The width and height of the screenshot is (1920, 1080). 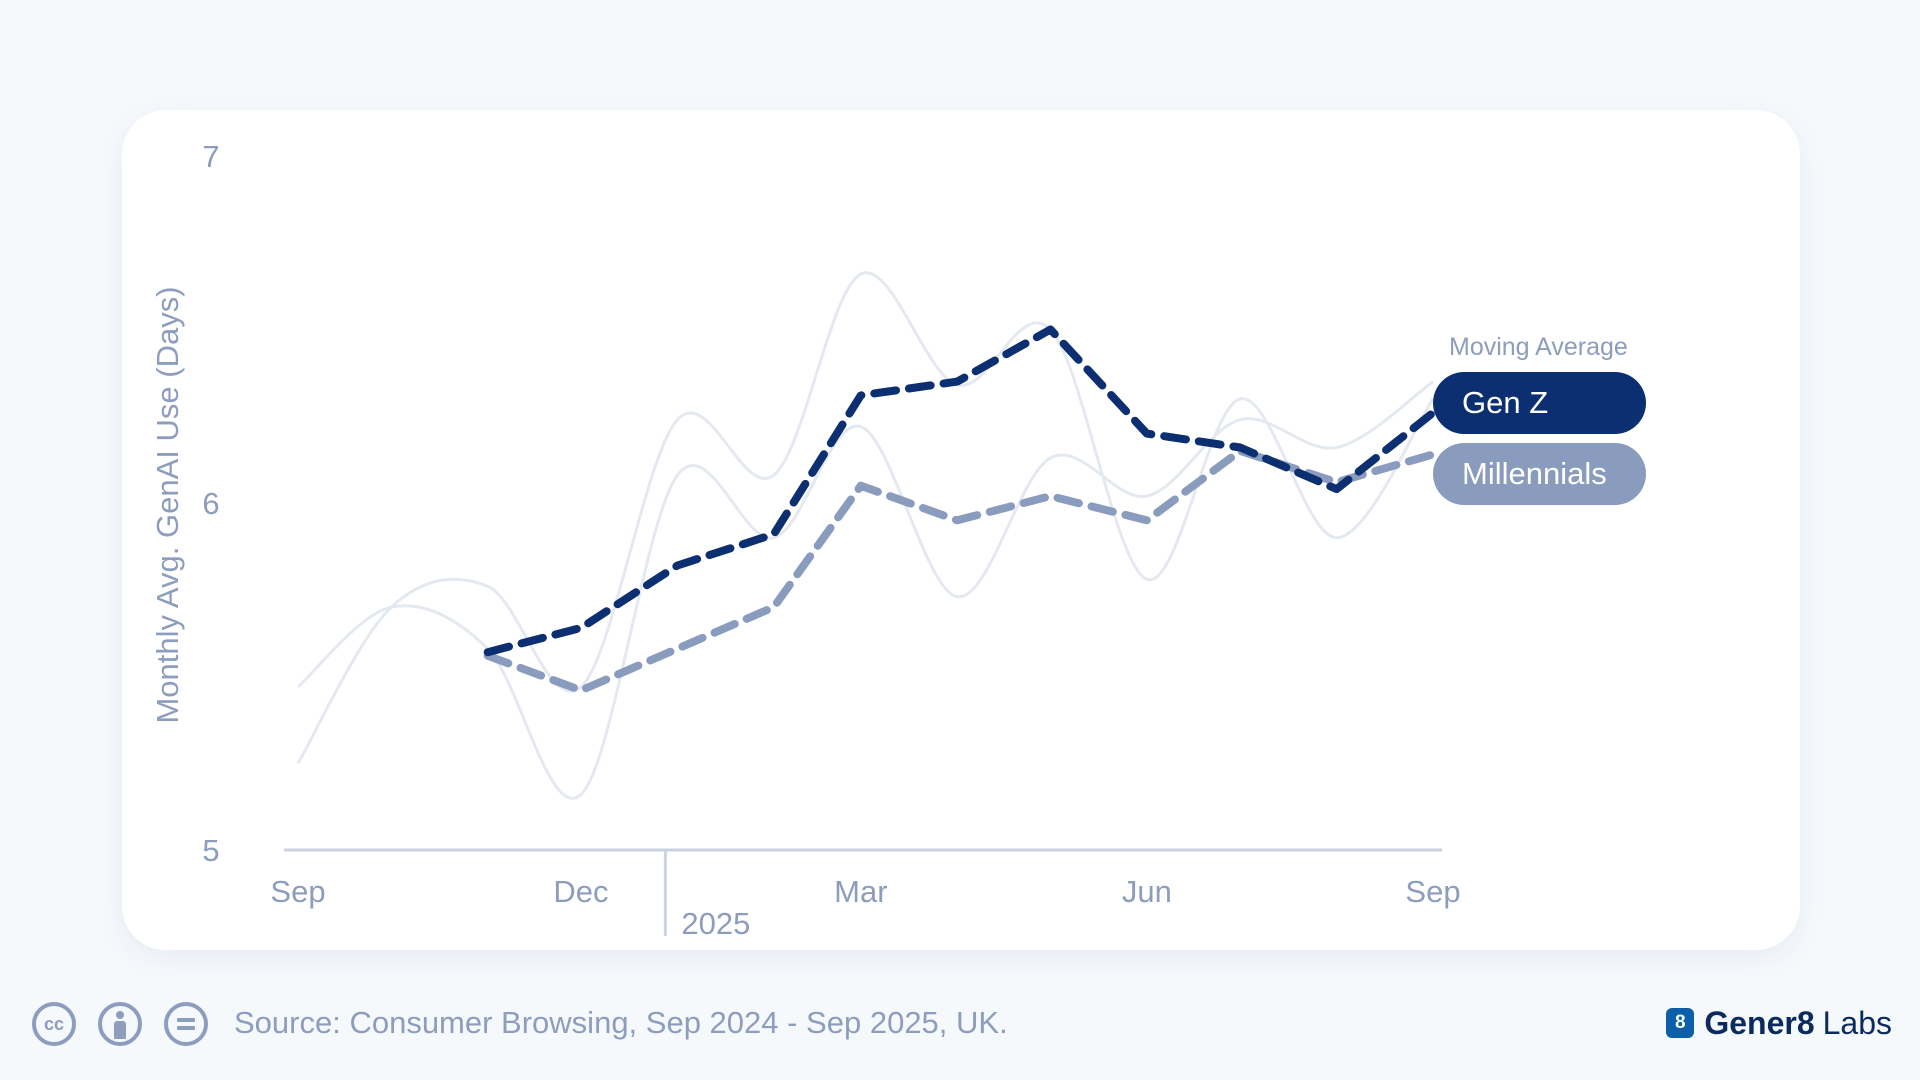 What do you see at coordinates (120, 1030) in the screenshot?
I see `attribution-body-shape` at bounding box center [120, 1030].